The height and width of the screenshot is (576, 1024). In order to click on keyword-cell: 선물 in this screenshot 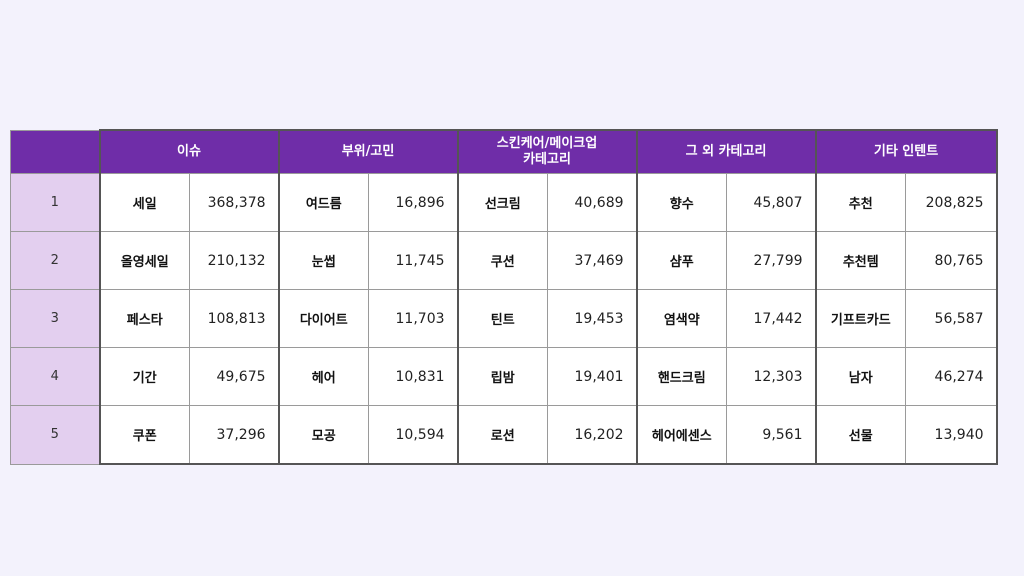, I will do `click(860, 435)`.